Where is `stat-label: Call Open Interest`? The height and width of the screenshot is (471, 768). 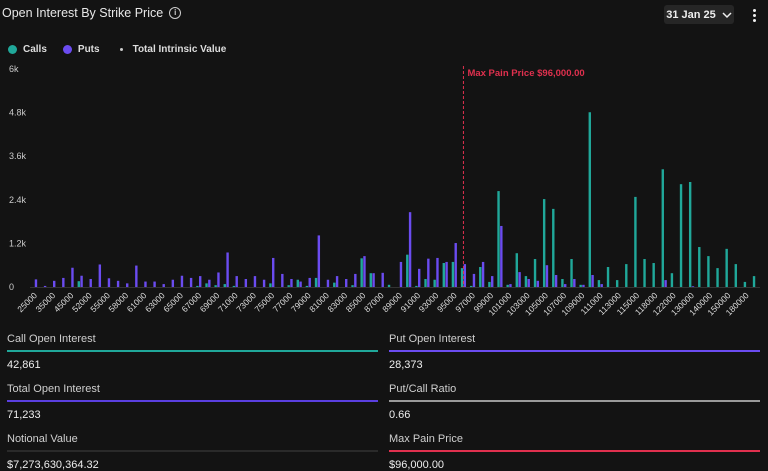 stat-label: Call Open Interest is located at coordinates (51, 339).